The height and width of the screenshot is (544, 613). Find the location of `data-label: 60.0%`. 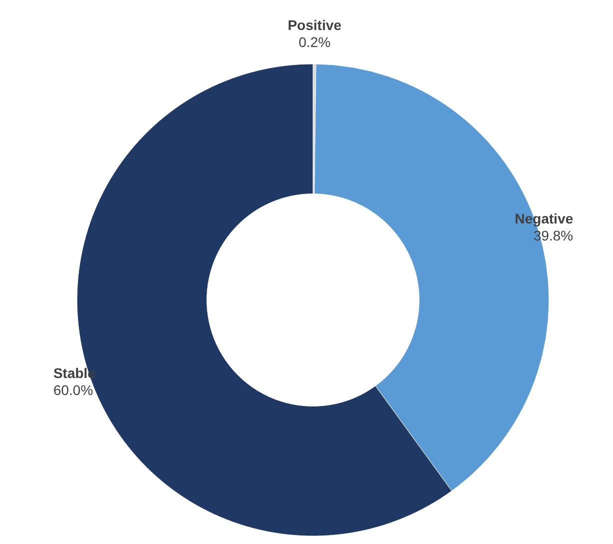

data-label: 60.0% is located at coordinates (73, 390).